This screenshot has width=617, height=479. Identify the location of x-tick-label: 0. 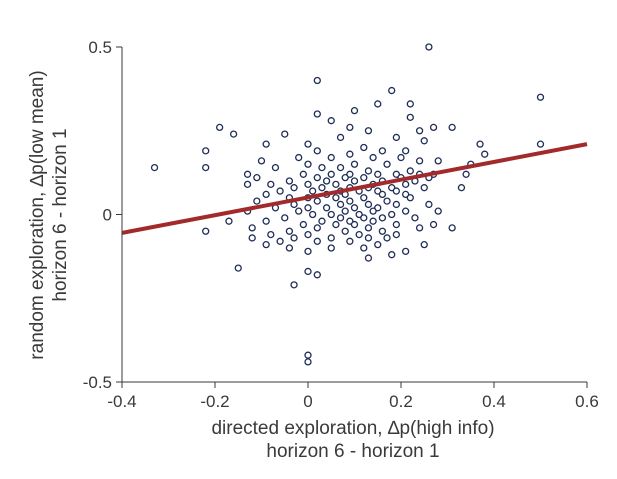
(307, 401).